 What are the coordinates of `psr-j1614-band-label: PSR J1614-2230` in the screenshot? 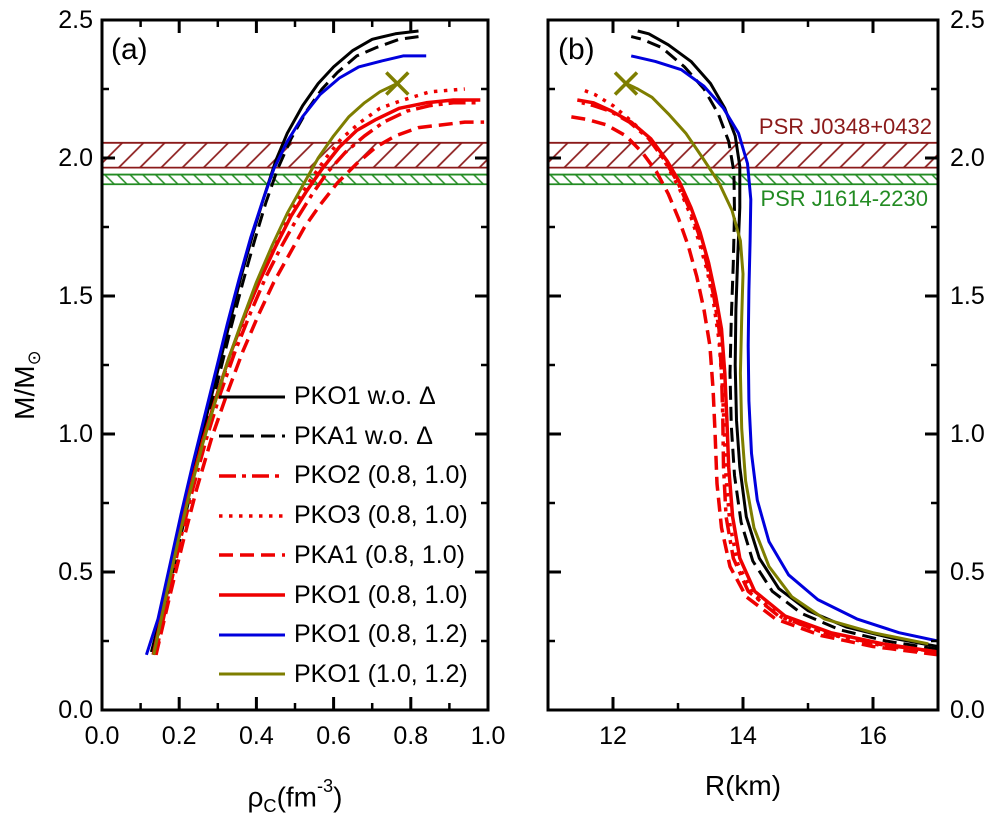 It's located at (844, 198).